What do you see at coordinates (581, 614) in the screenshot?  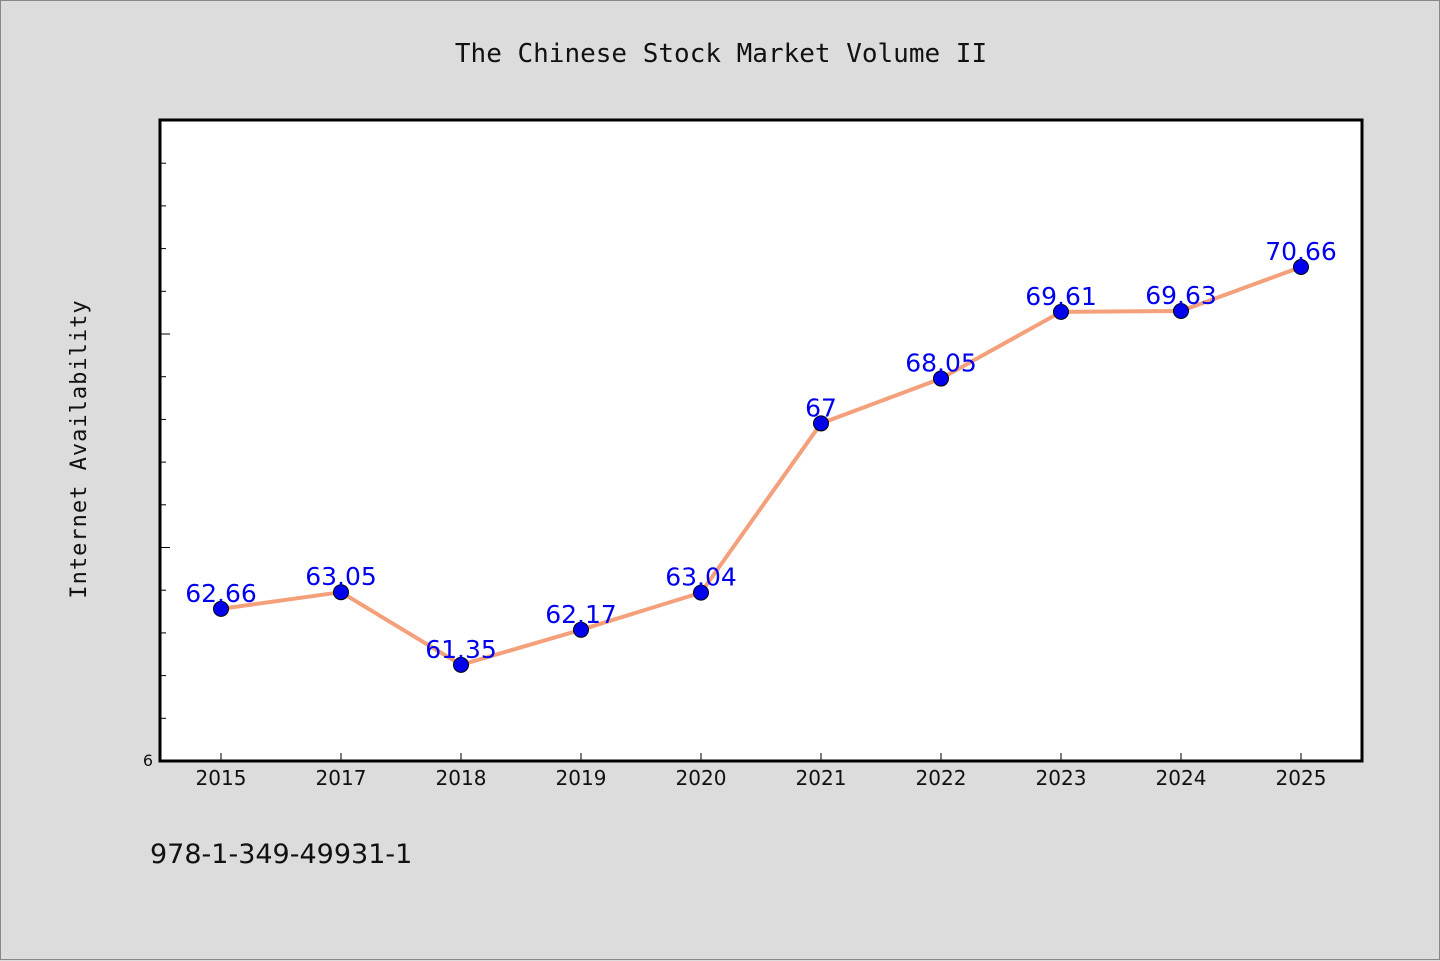 I see `data-label-2019: 62.17` at bounding box center [581, 614].